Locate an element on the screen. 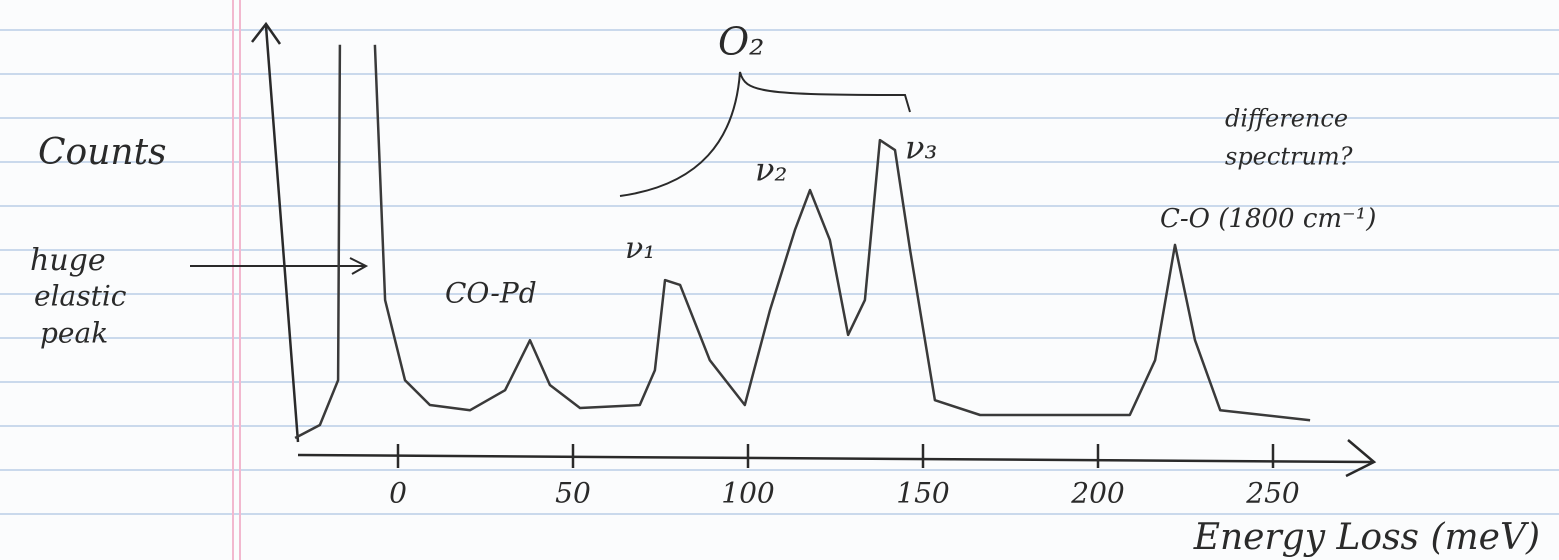 The image size is (1559, 560). x-tick-label: 50 is located at coordinates (573, 493).